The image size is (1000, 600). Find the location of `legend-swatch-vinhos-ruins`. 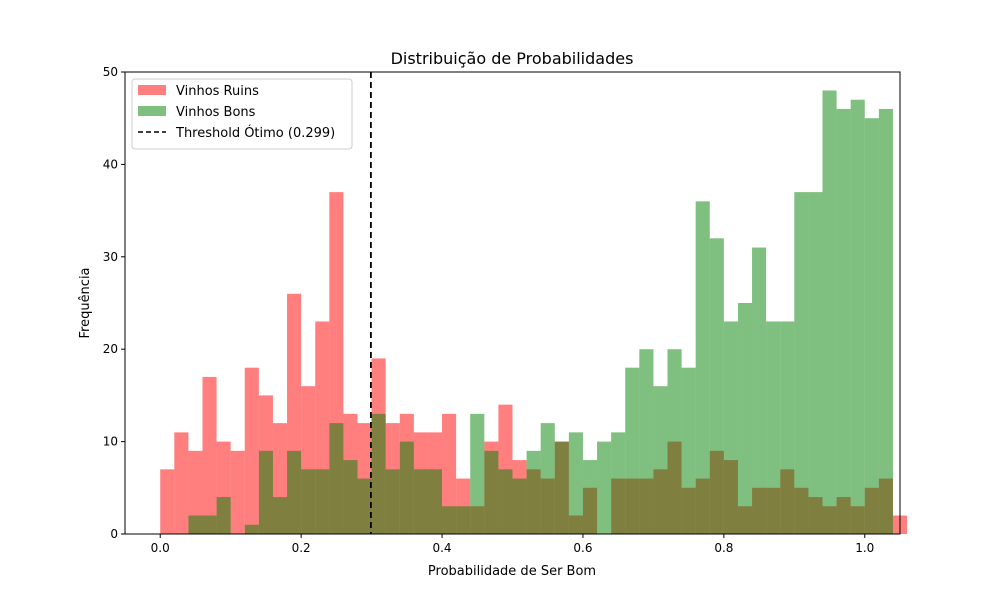

legend-swatch-vinhos-ruins is located at coordinates (152, 90).